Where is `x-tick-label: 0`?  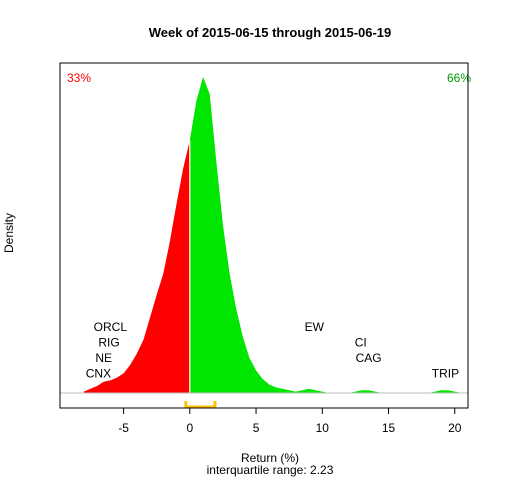
x-tick-label: 0 is located at coordinates (189, 428).